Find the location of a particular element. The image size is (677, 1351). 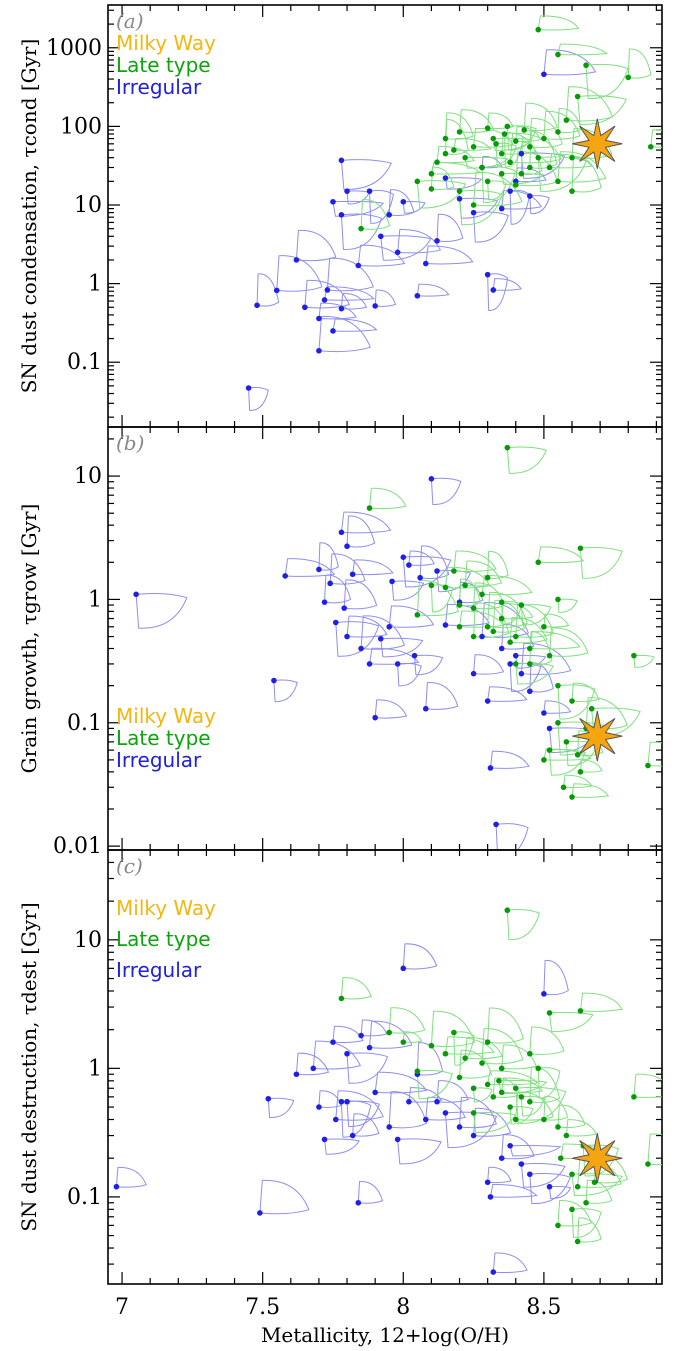

y-tick-label: 1 is located at coordinates (95, 1068).